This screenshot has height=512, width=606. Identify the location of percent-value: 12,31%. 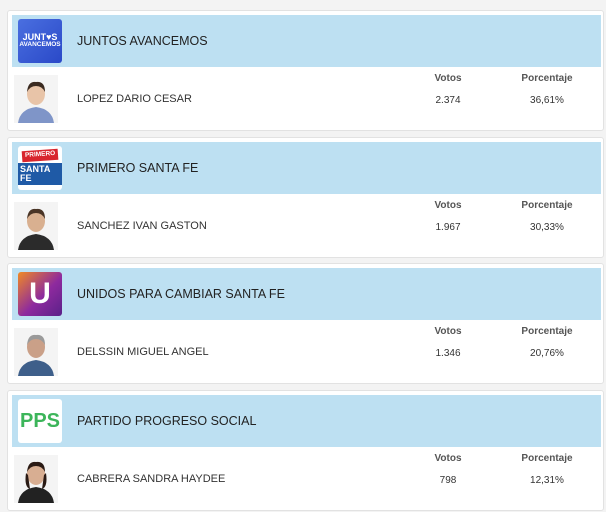
(547, 480).